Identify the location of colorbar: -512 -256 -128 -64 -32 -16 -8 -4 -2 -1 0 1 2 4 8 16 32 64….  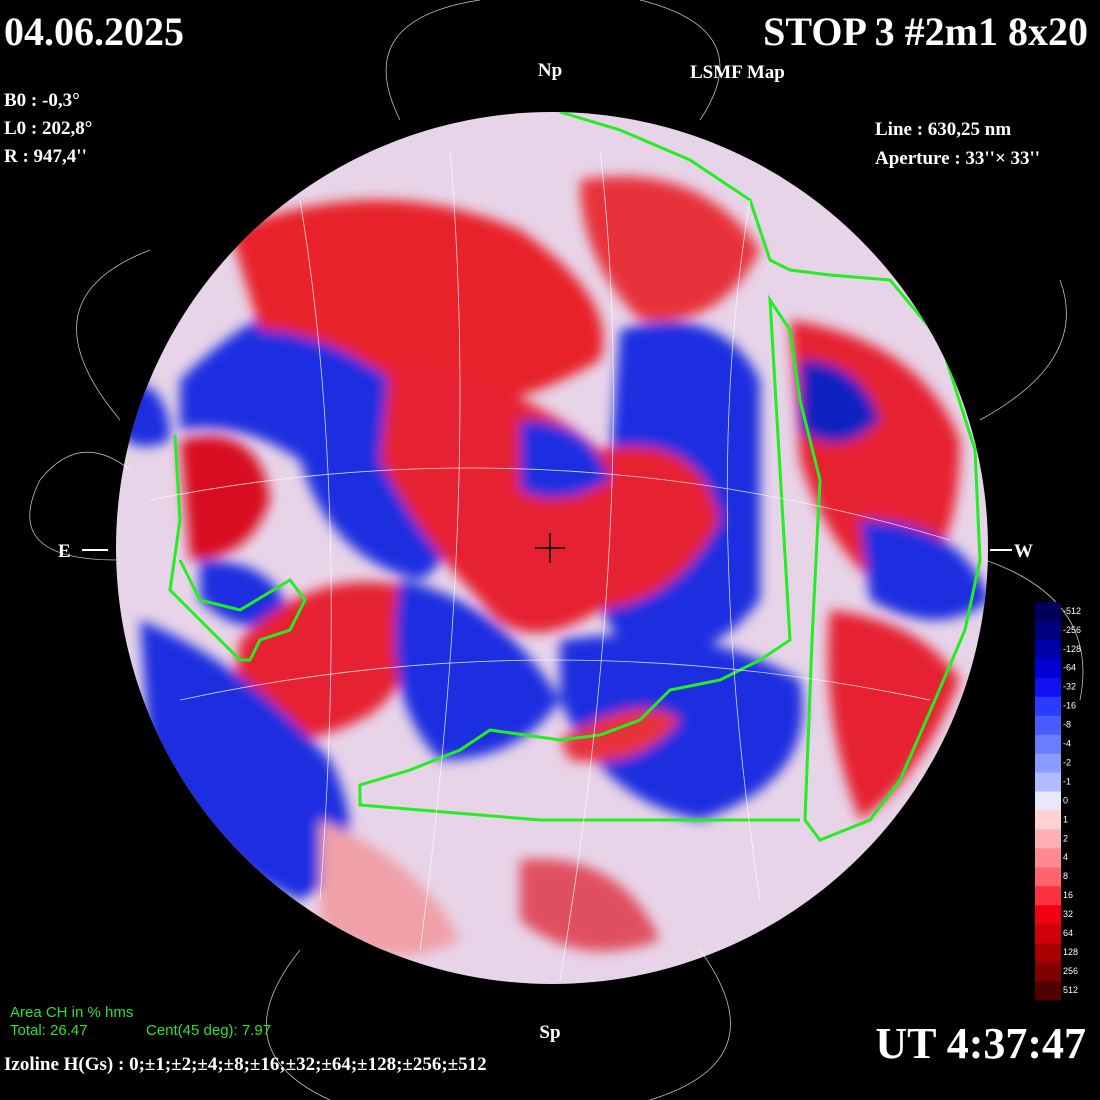
(1058, 801).